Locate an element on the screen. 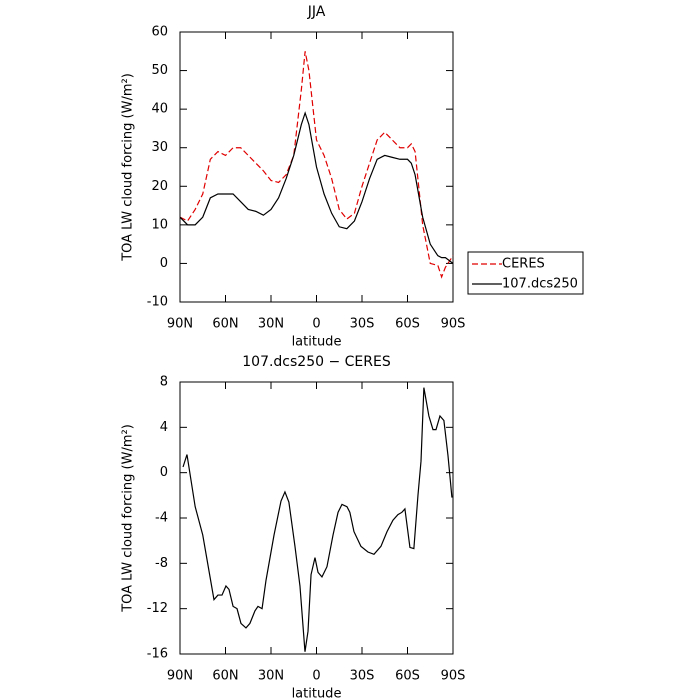 The height and width of the screenshot is (700, 700). legend-box is located at coordinates (525, 273).